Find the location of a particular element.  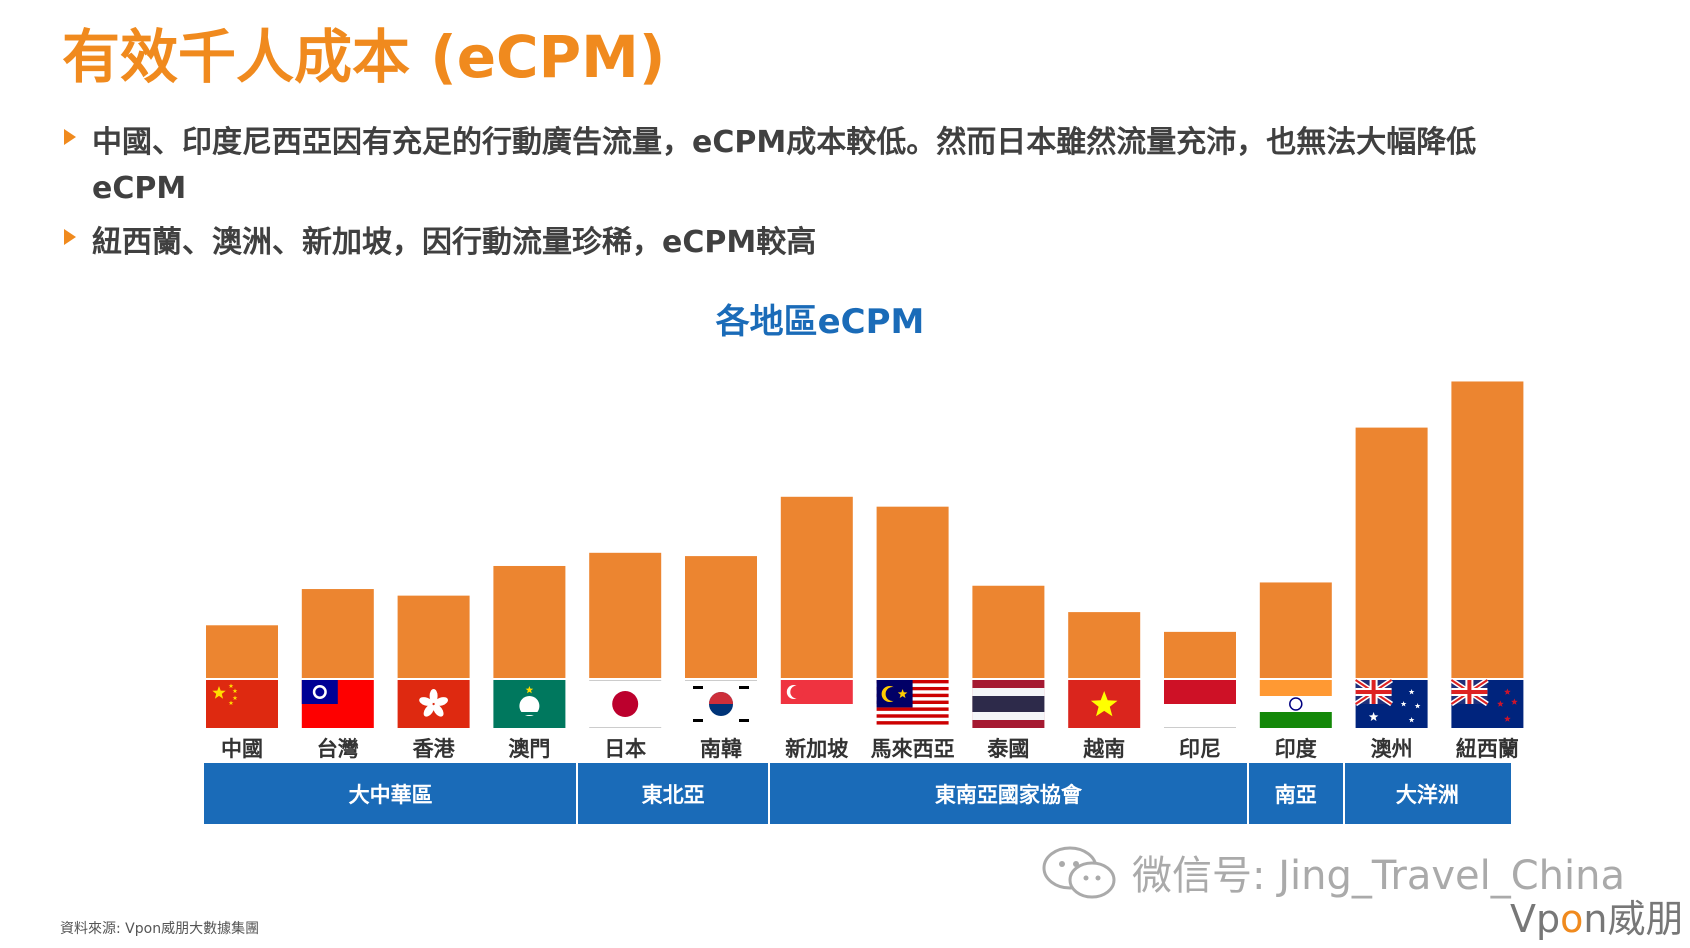

logo-v: Vp is located at coordinates (1535, 919).